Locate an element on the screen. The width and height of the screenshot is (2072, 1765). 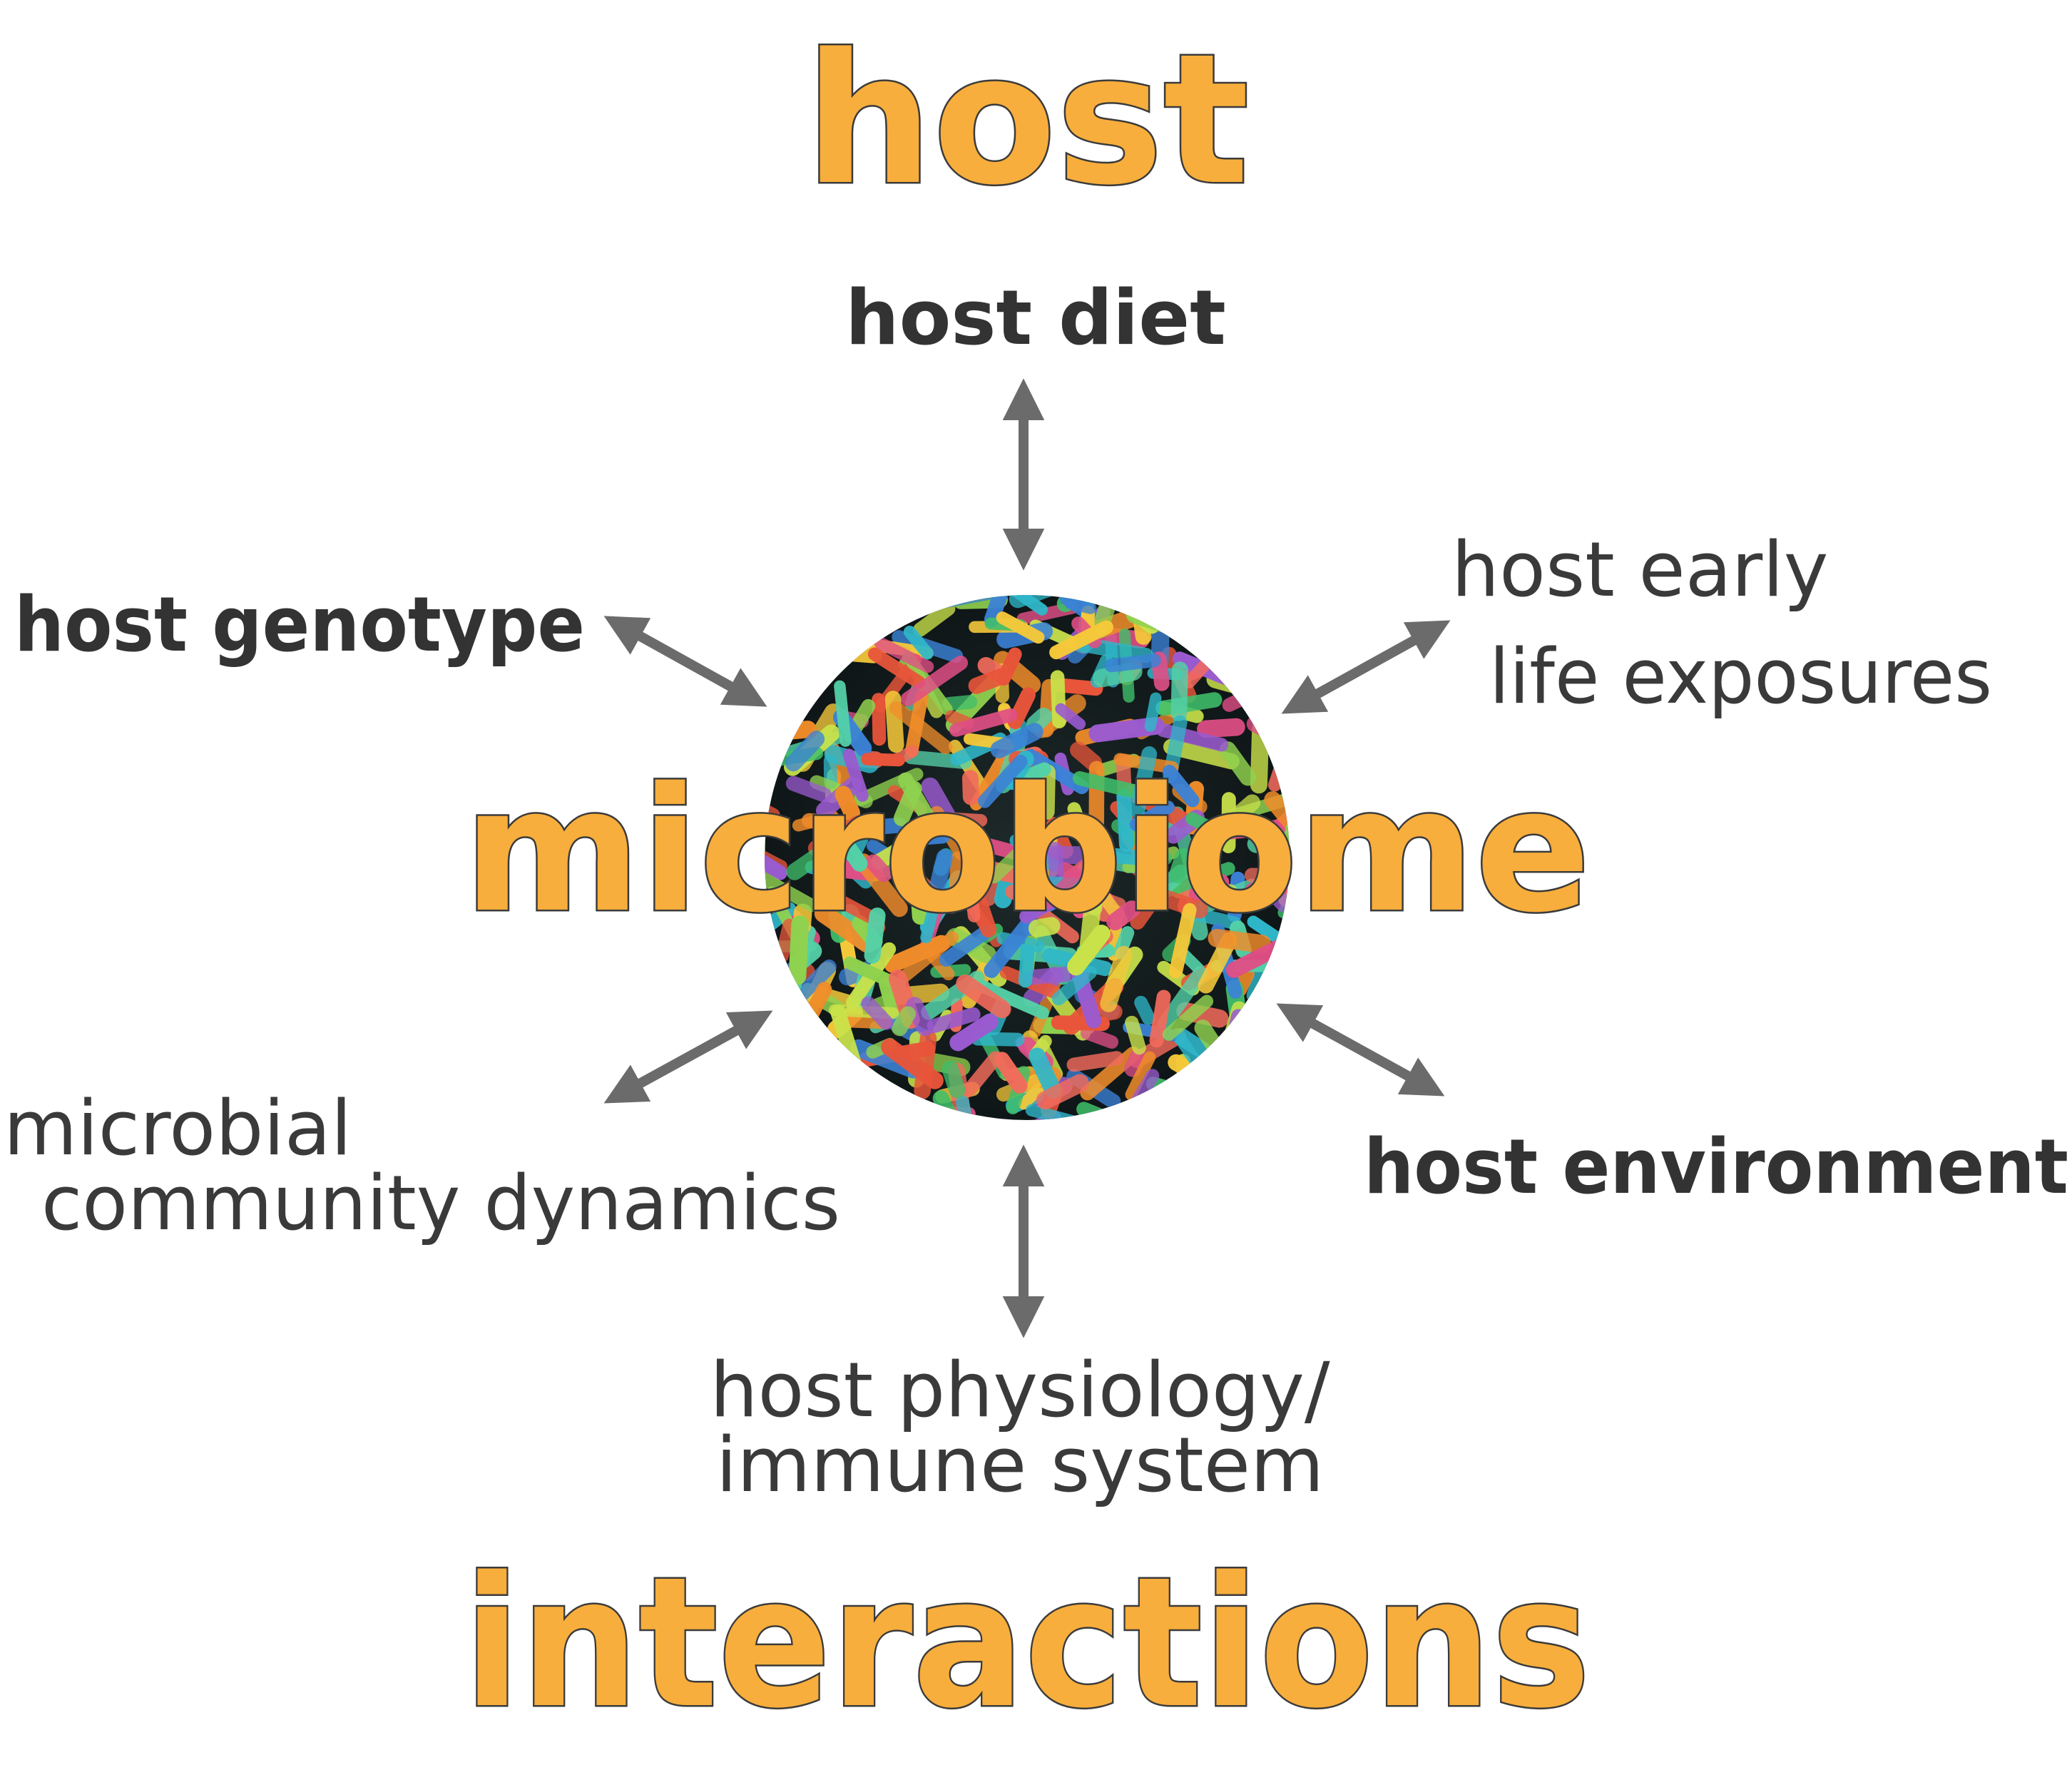
arrow-microbial is located at coordinates (688, 1057).